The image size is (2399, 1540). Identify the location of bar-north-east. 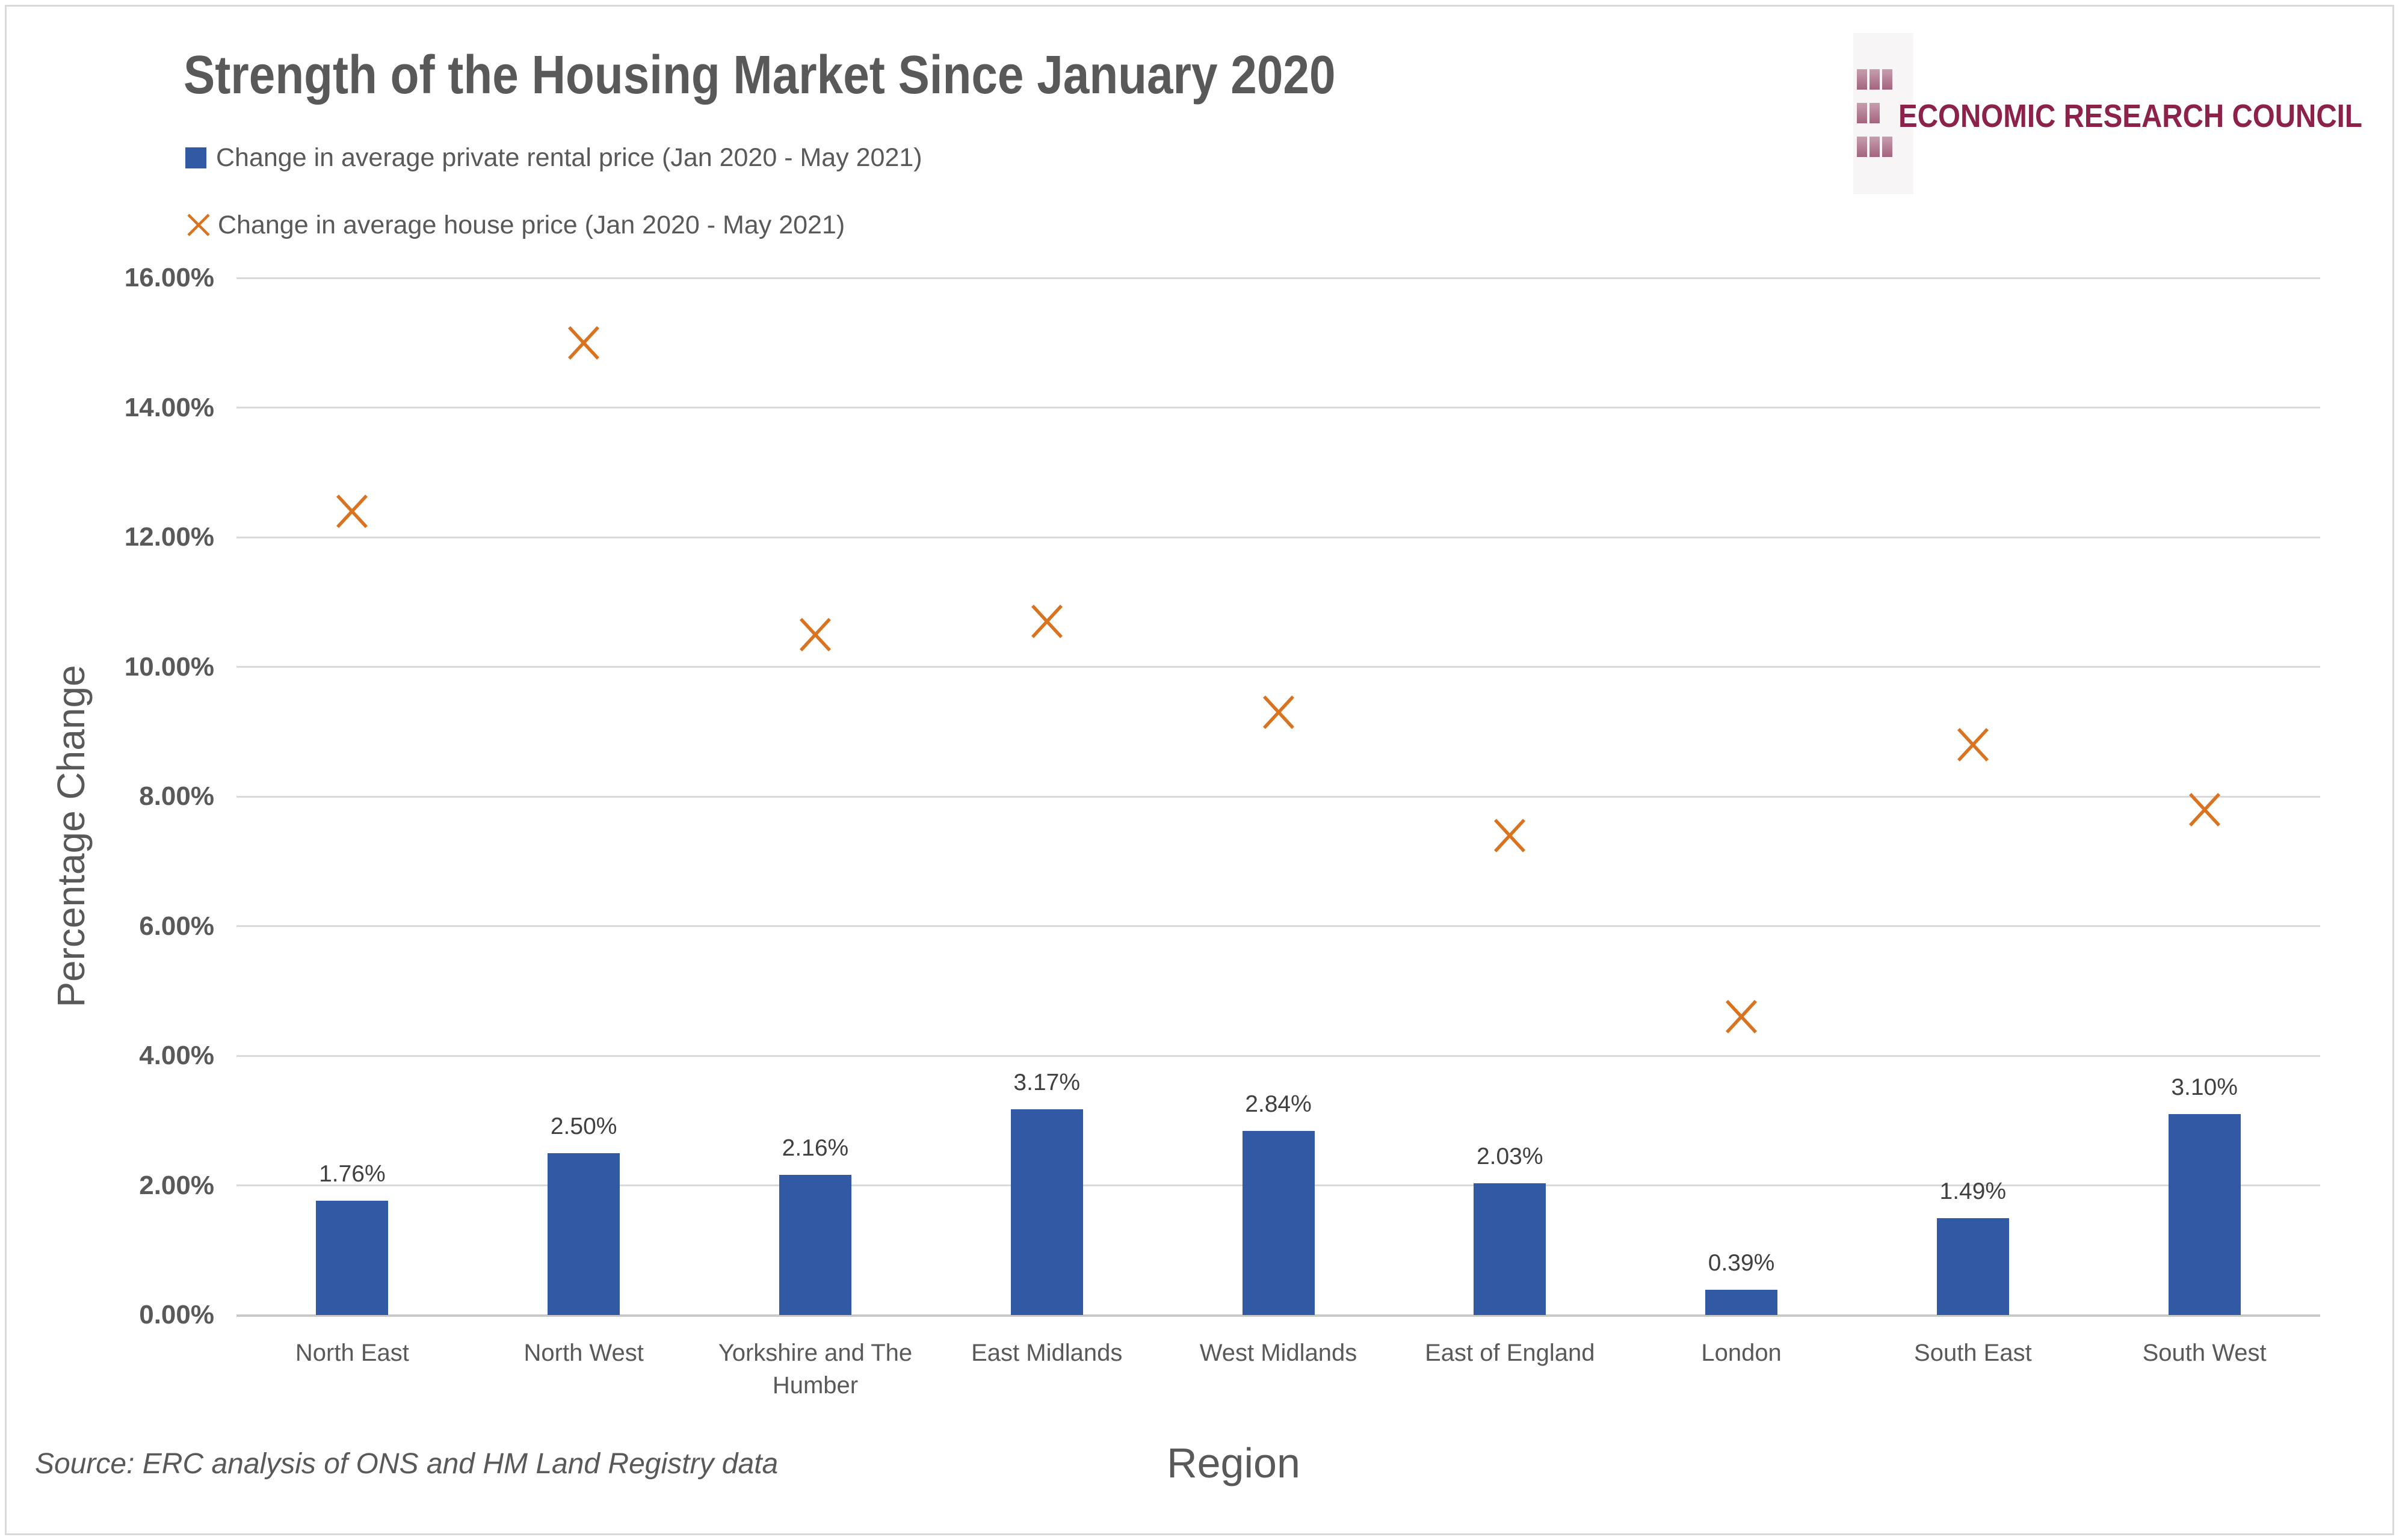
(352, 1258).